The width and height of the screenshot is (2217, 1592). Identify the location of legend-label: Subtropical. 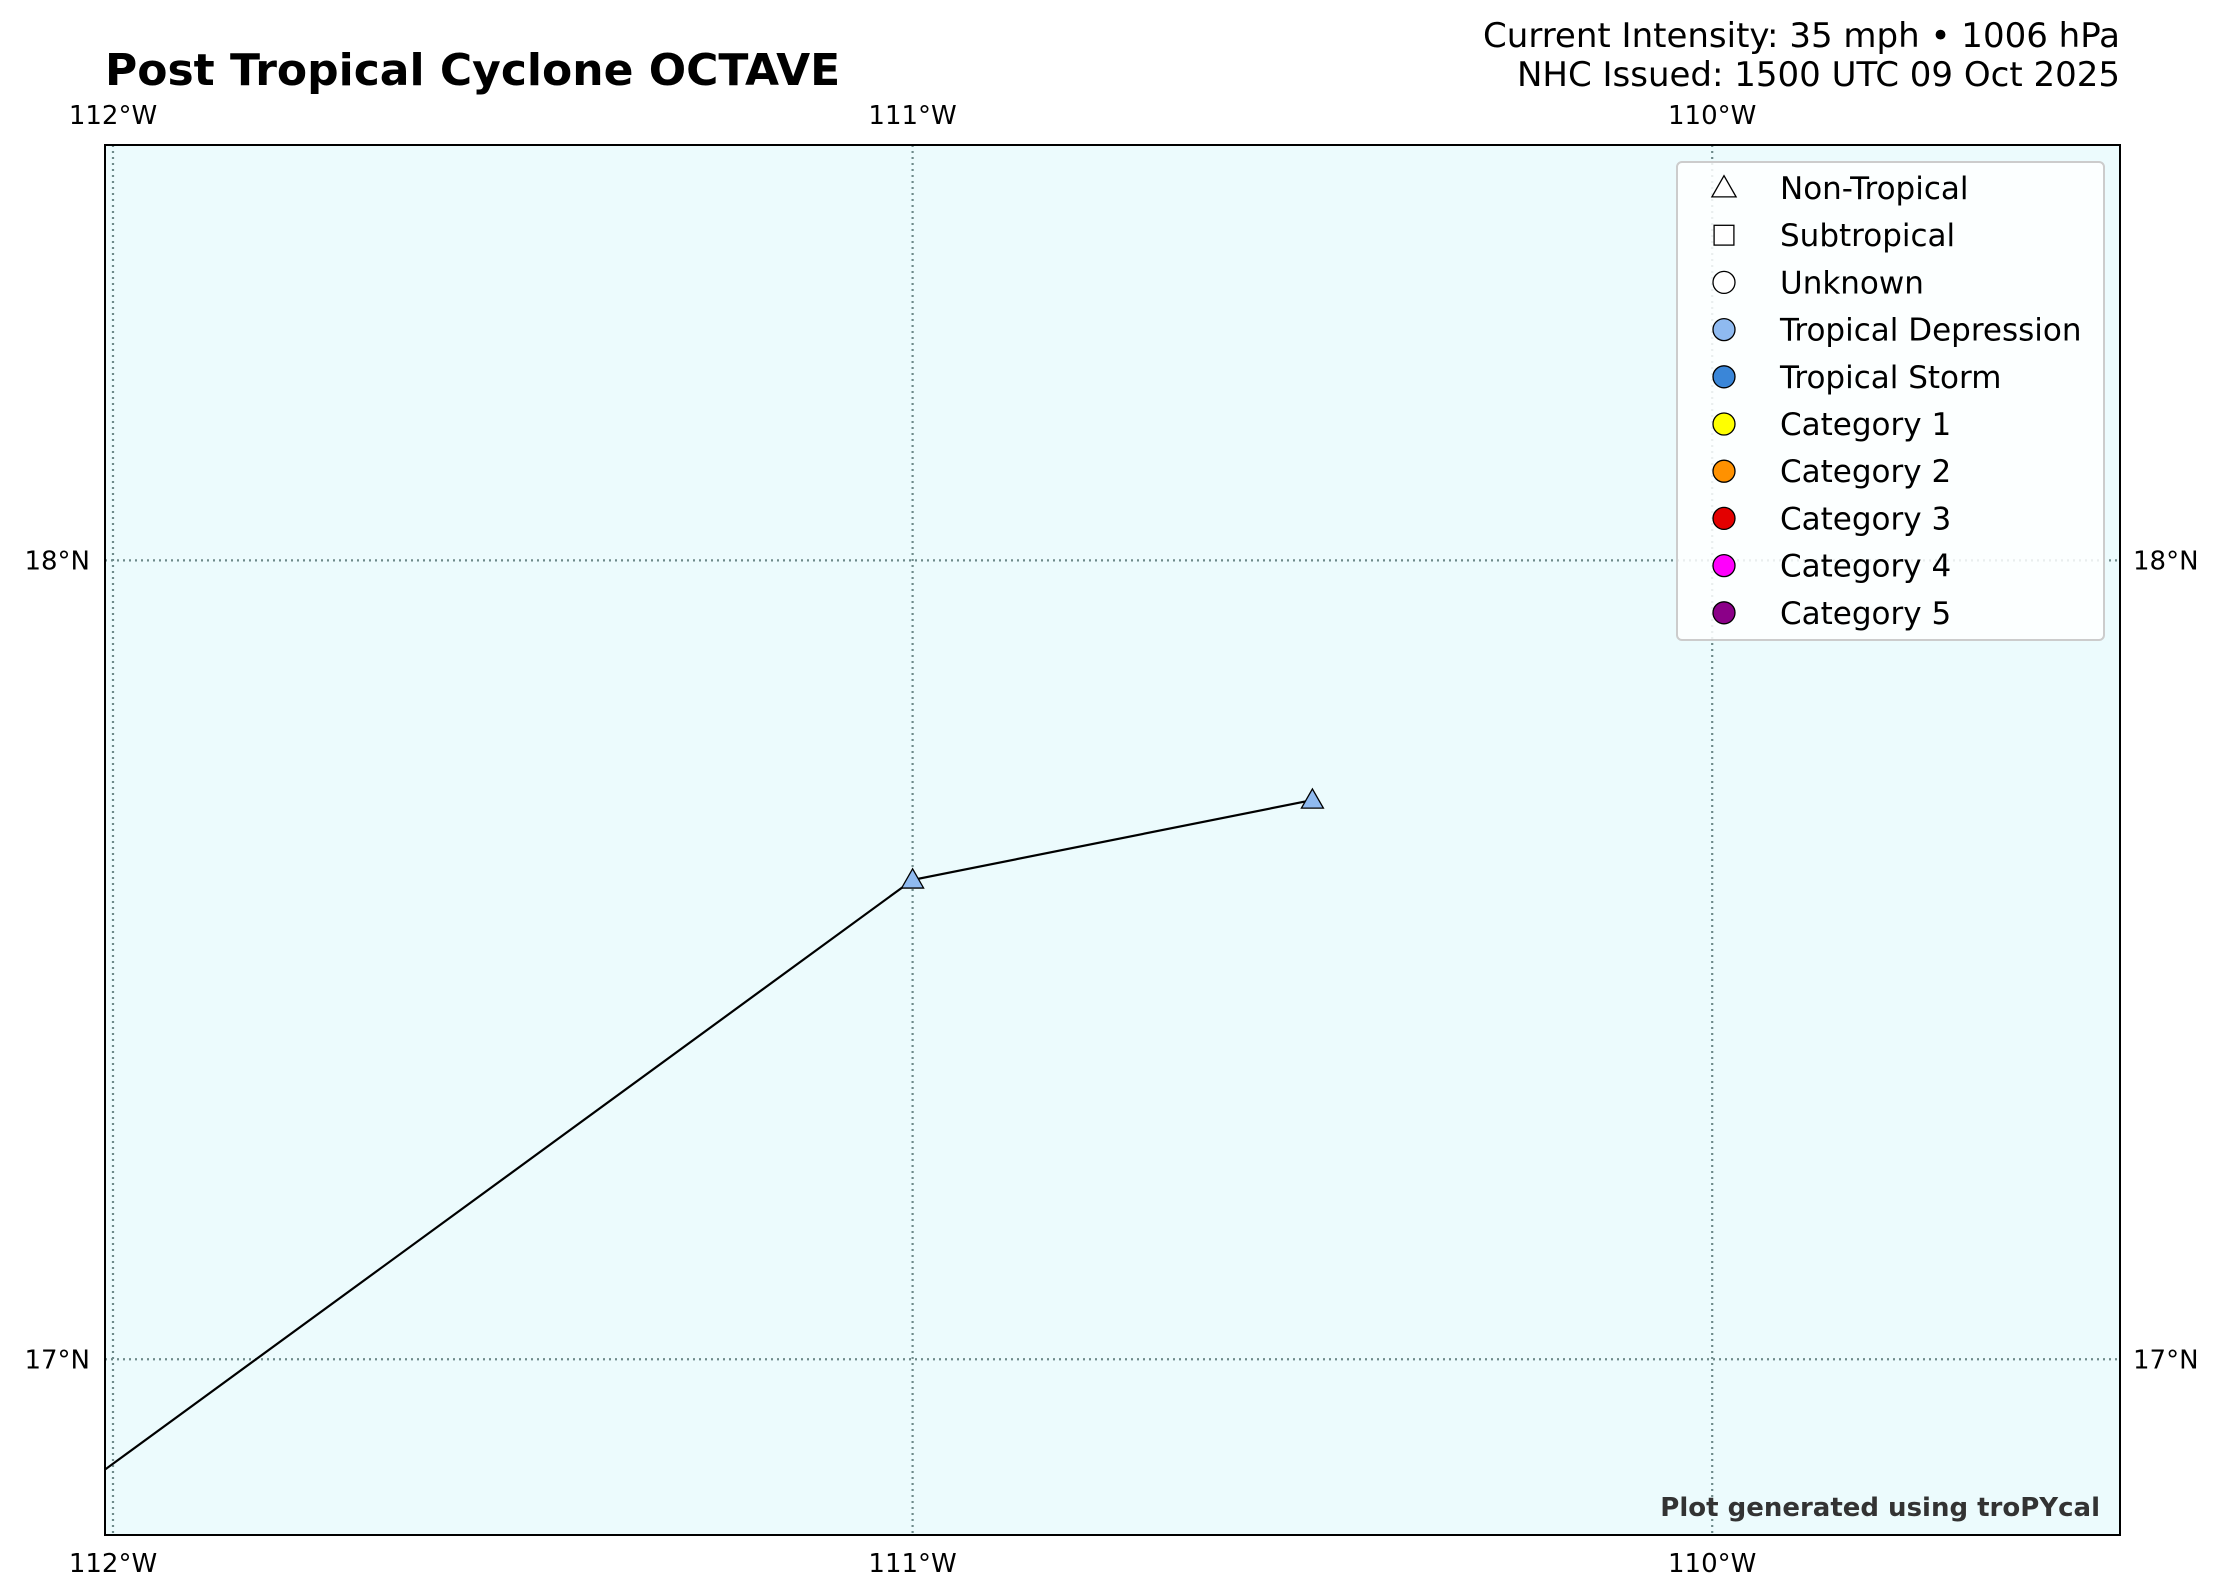
(1867, 236).